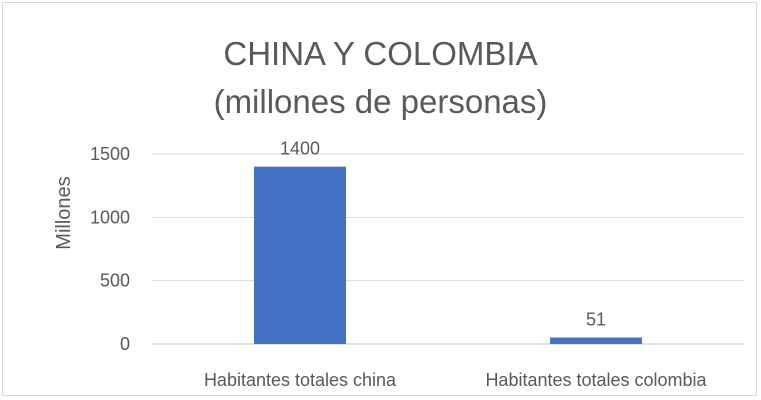 The height and width of the screenshot is (400, 761). What do you see at coordinates (380, 101) in the screenshot?
I see `chart-title-line-2: (millones de personas)` at bounding box center [380, 101].